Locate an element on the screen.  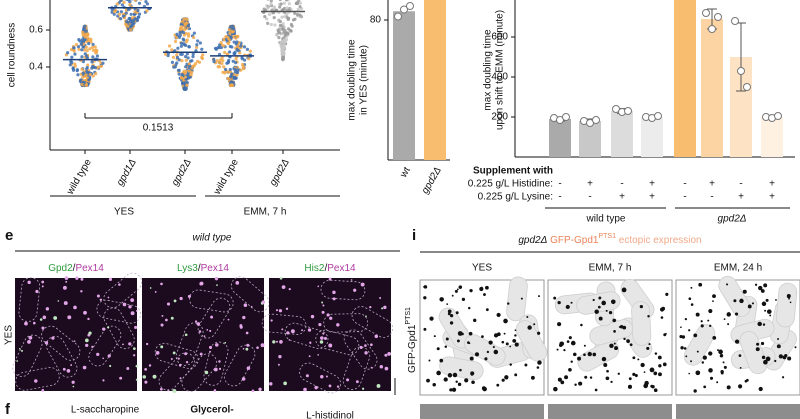
panel-letter: f is located at coordinates (8, 409).